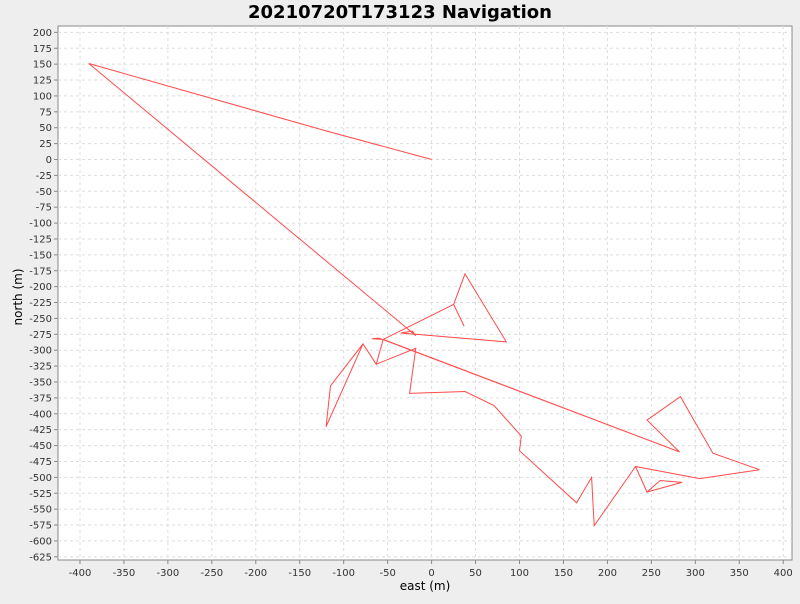 The image size is (800, 604). Describe the element at coordinates (40, 319) in the screenshot. I see `y-tick-label: -250` at that location.